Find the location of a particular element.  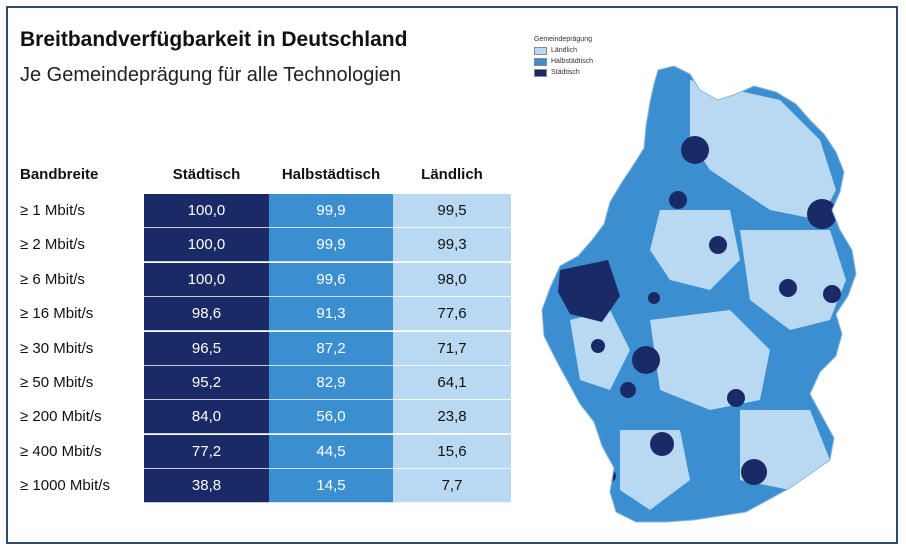

cell-halbstaedtisch: 91,3 is located at coordinates (331, 314).